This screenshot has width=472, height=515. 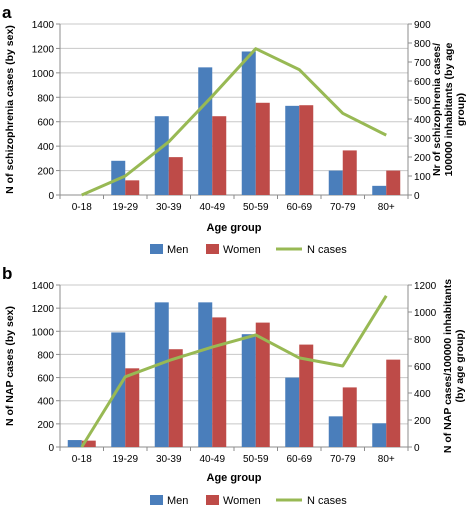 I want to click on y-tick-label-right: 1000, so click(x=425, y=313).